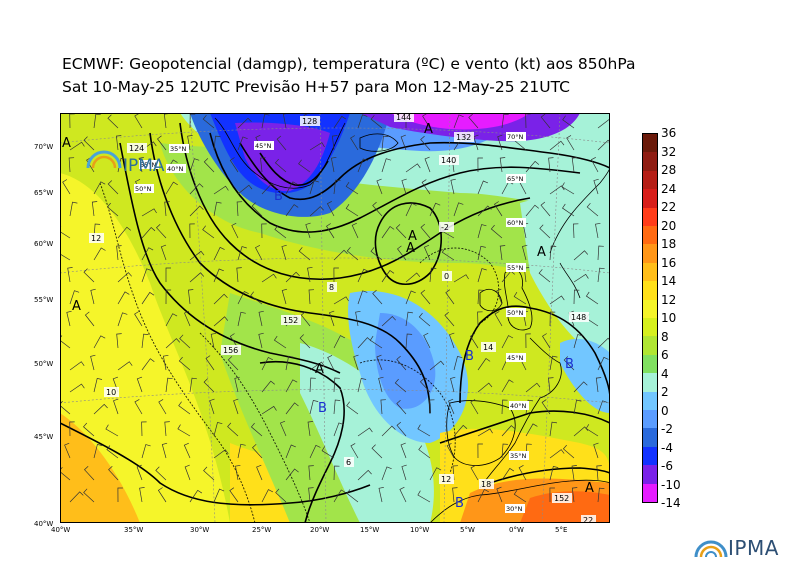  I want to click on grid-lat-label: 60°N, so click(516, 222).